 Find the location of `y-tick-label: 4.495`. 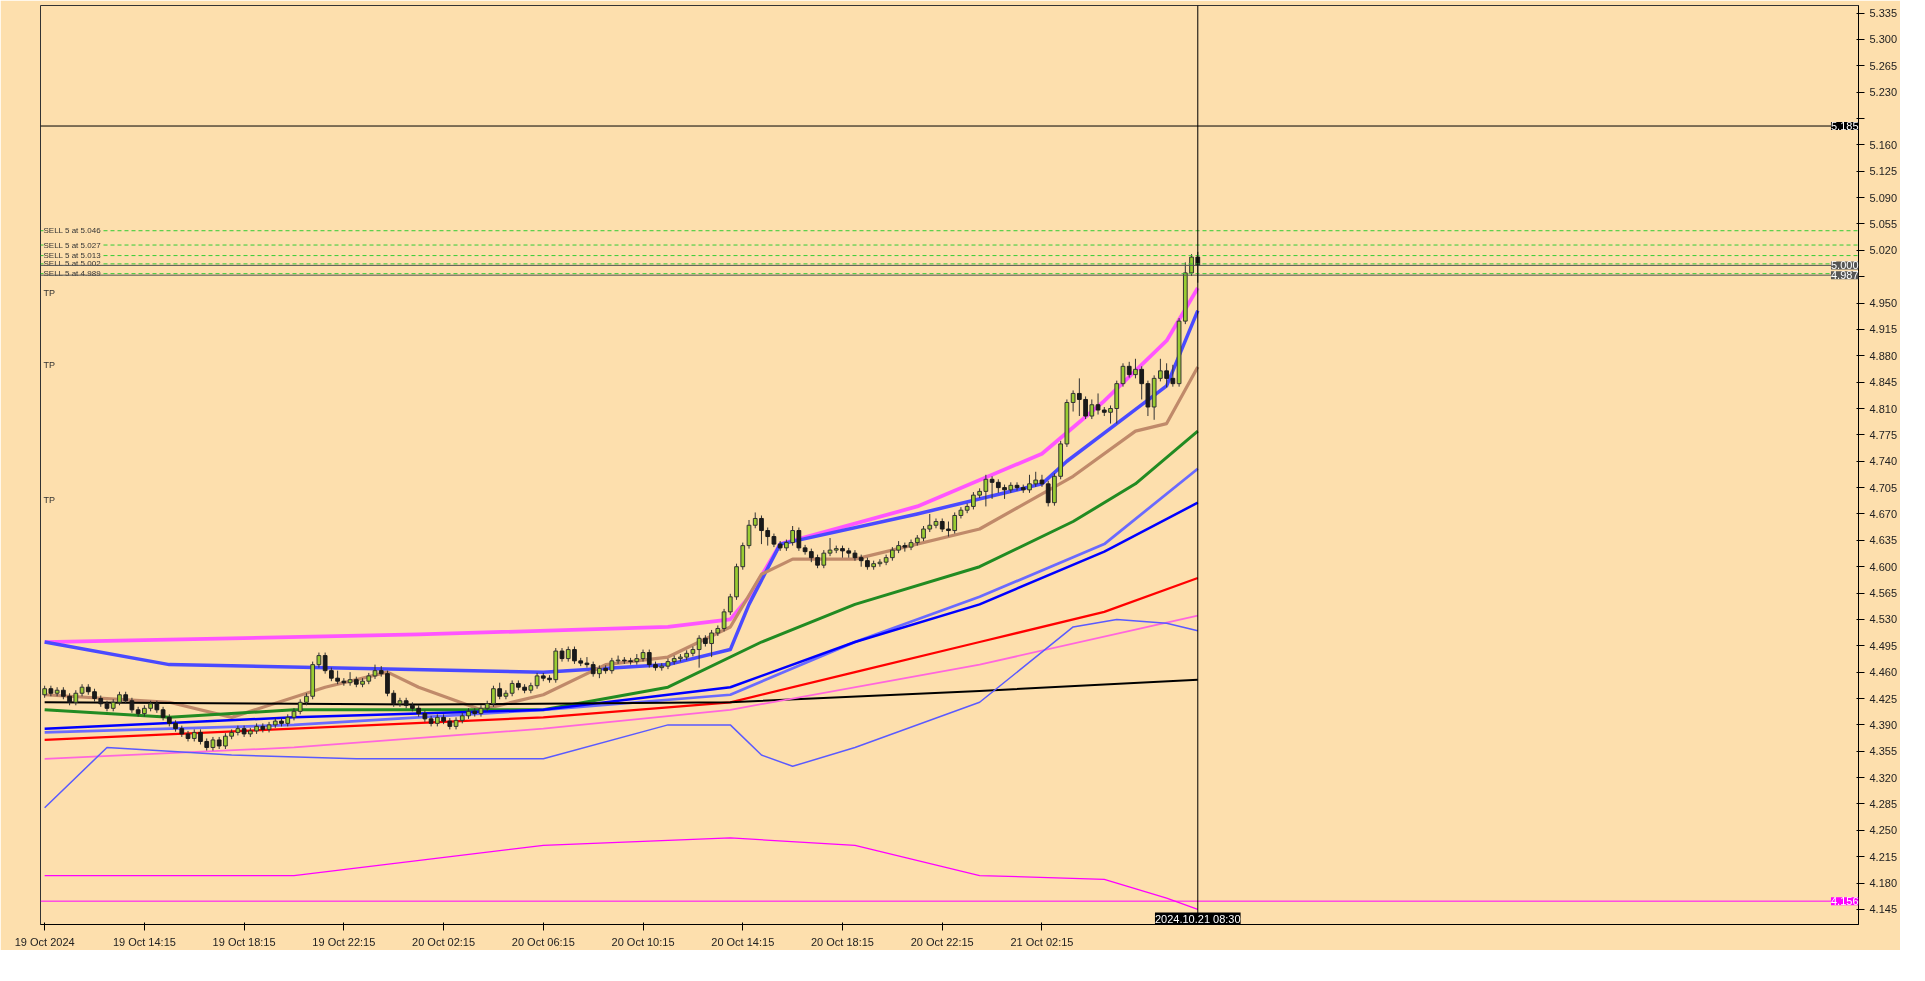

y-tick-label: 4.495 is located at coordinates (1883, 645).